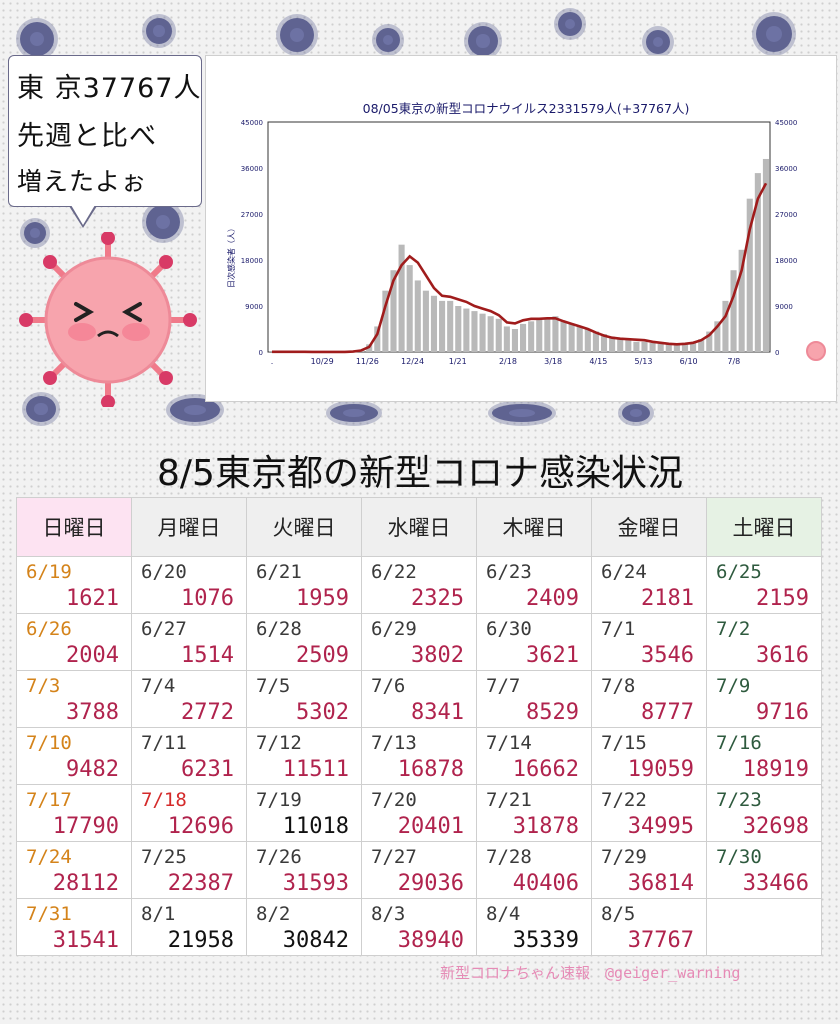 The height and width of the screenshot is (1024, 840). What do you see at coordinates (624, 800) in the screenshot?
I see `cell-date: 7/22` at bounding box center [624, 800].